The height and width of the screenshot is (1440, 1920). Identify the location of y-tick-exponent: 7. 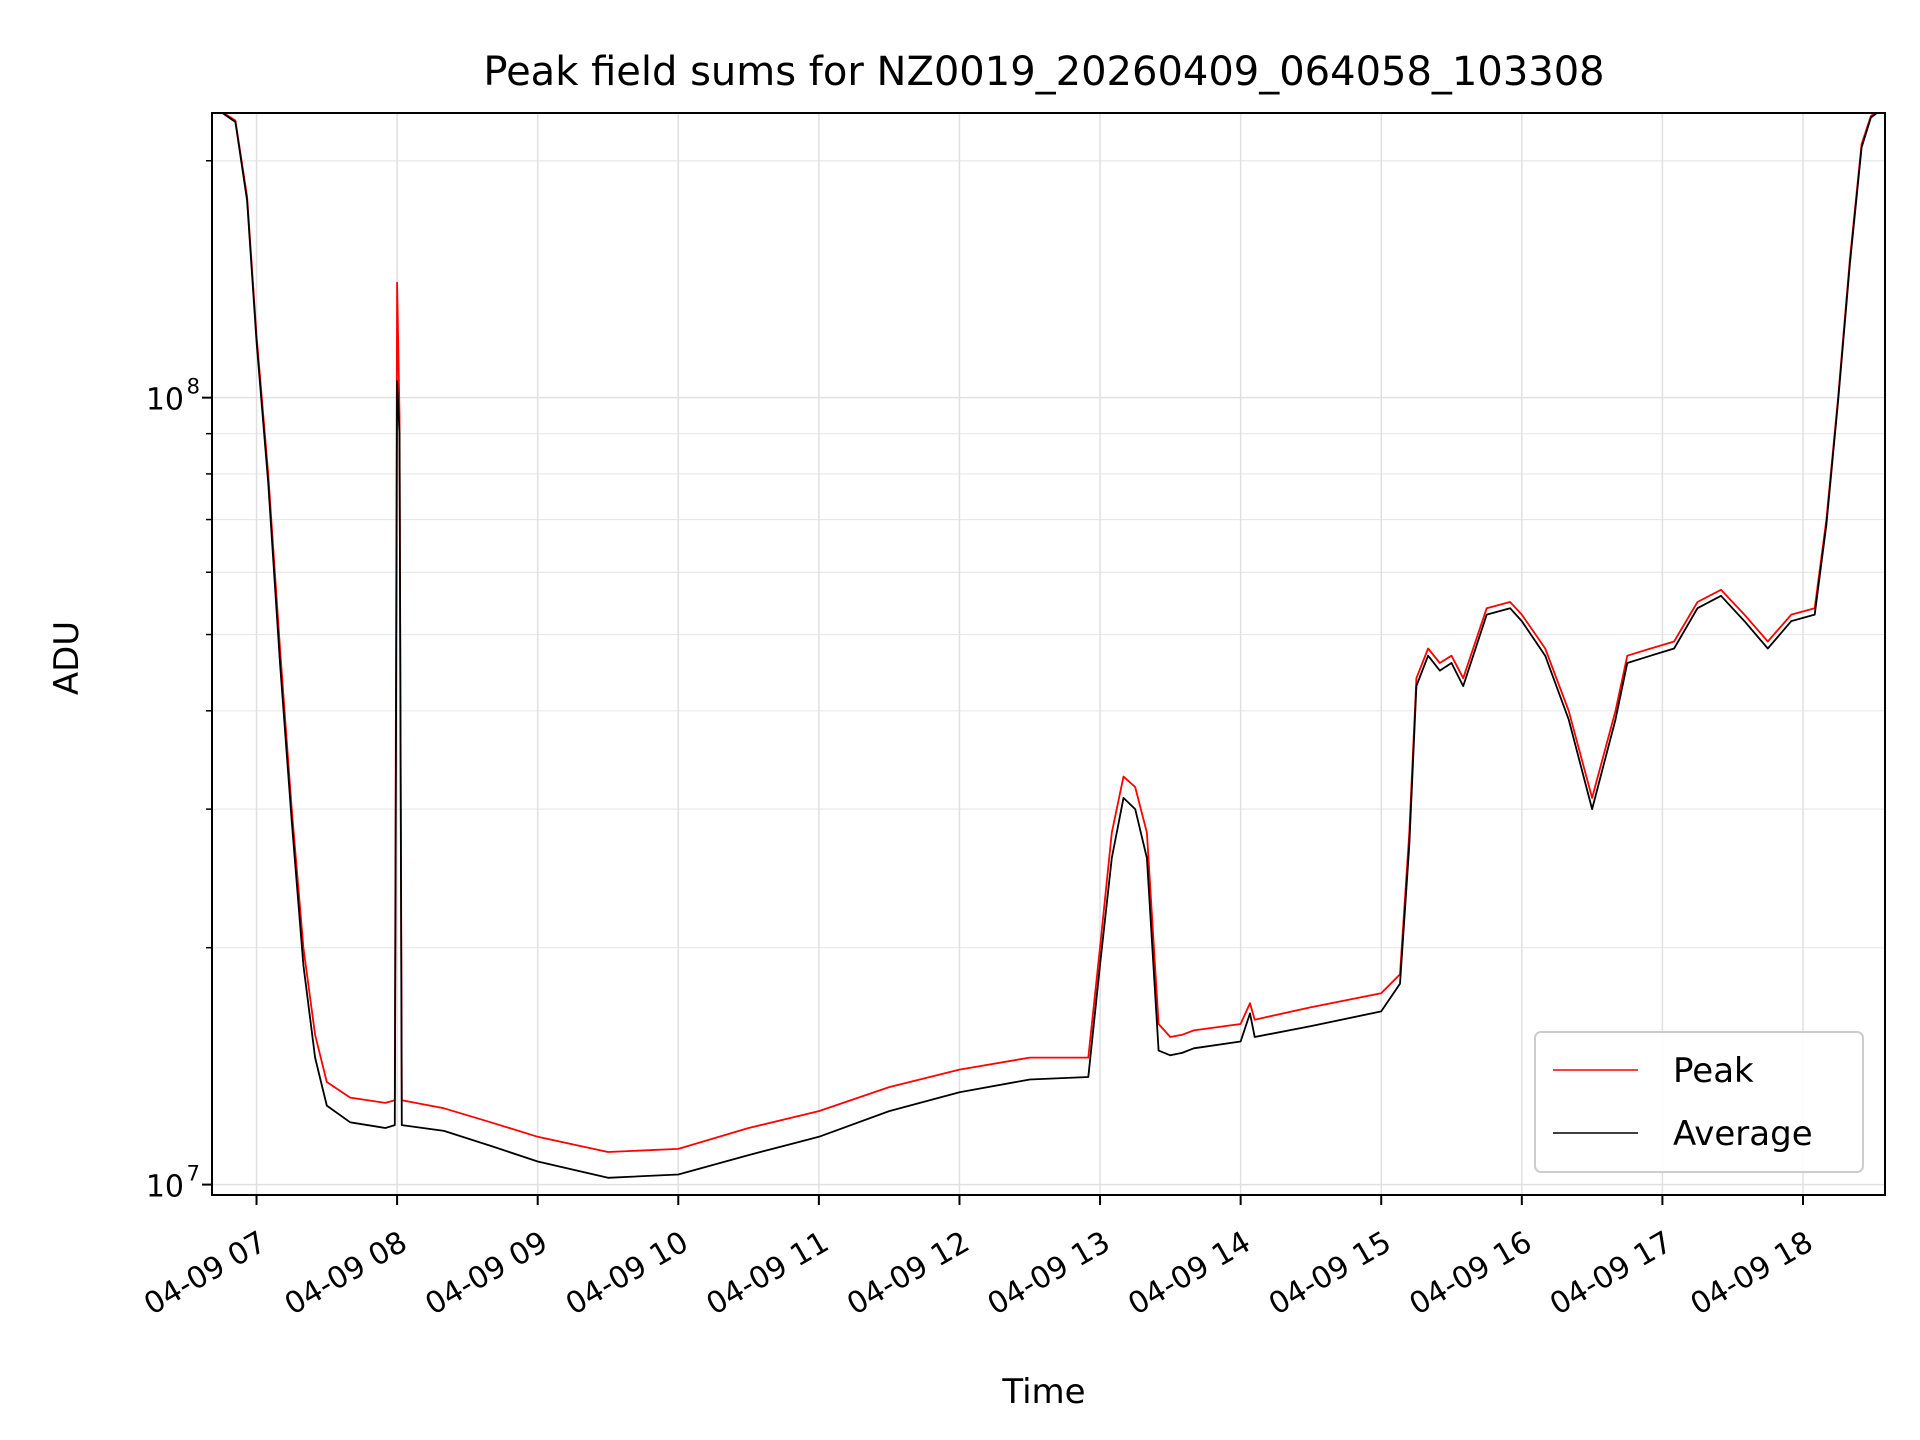
(193, 1174).